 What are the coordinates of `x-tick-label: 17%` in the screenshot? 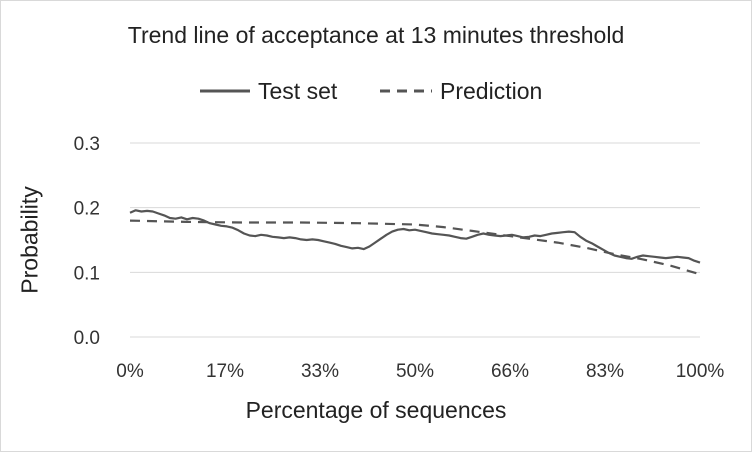 It's located at (225, 371).